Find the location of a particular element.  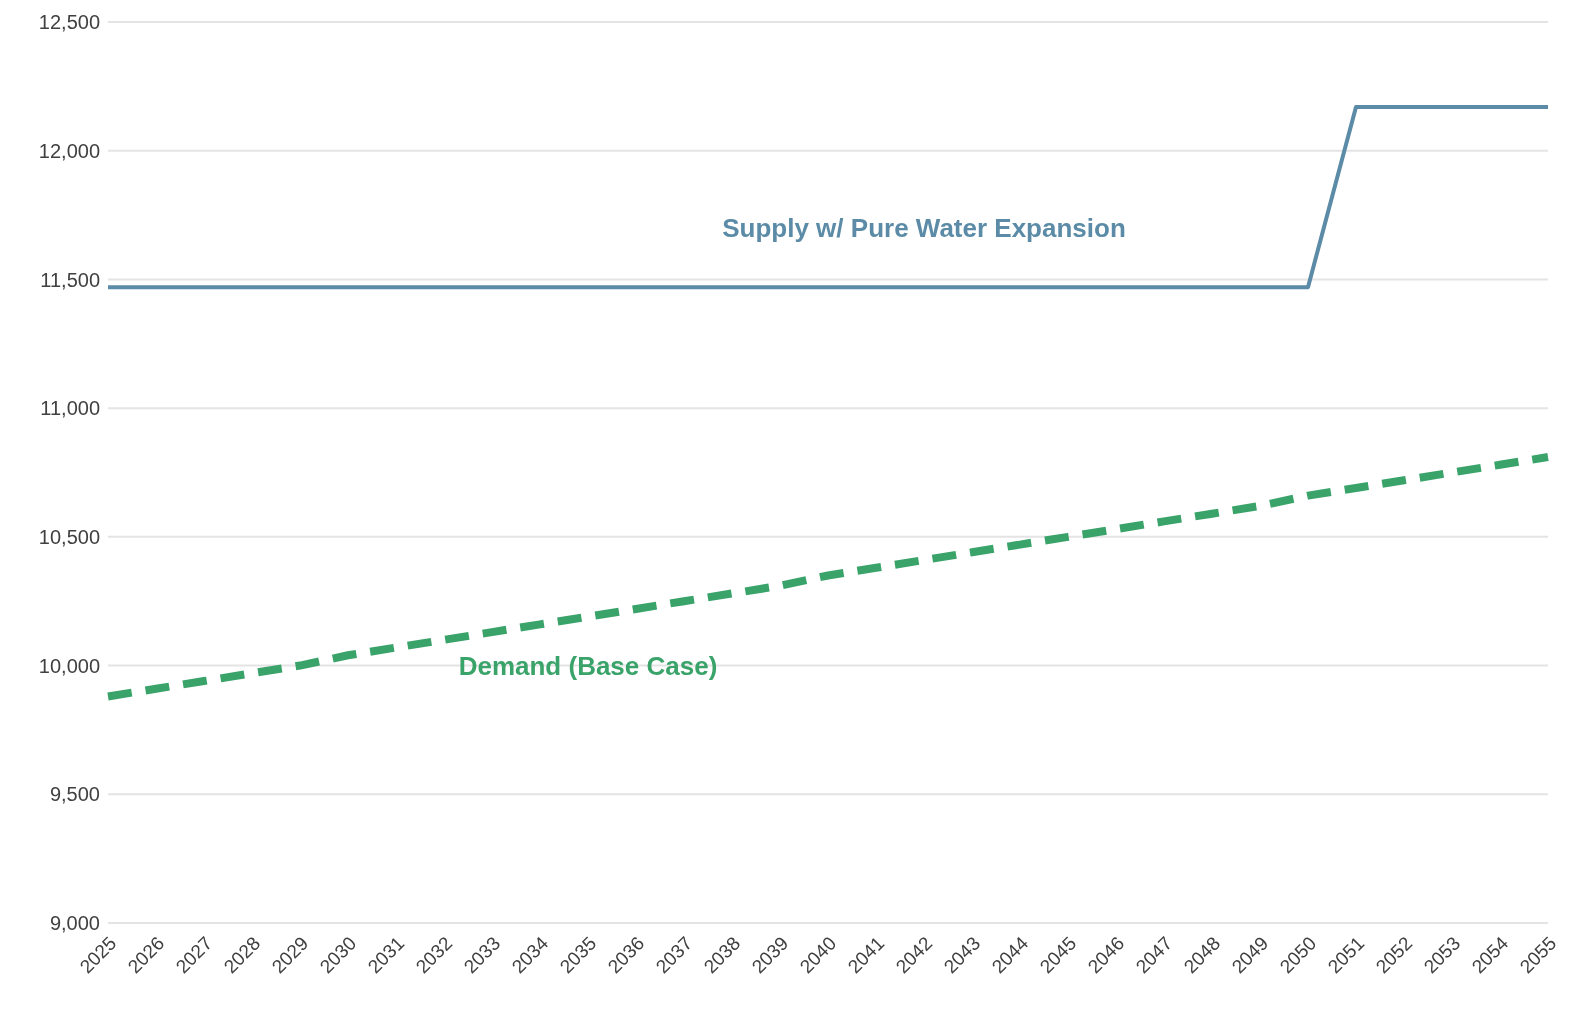

series-label: Supply w/ Pure Water Expansion is located at coordinates (924, 228).